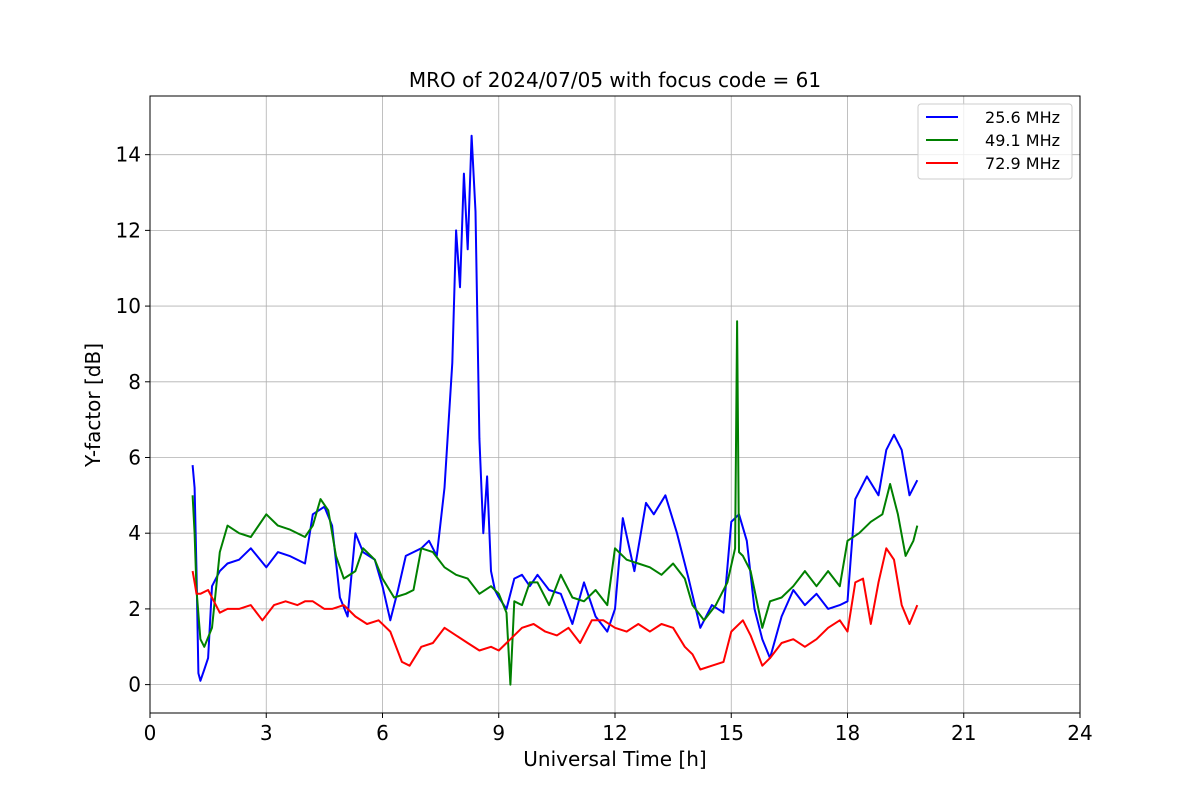  Describe the element at coordinates (134, 533) in the screenshot. I see `y-tick-label: 4` at that location.